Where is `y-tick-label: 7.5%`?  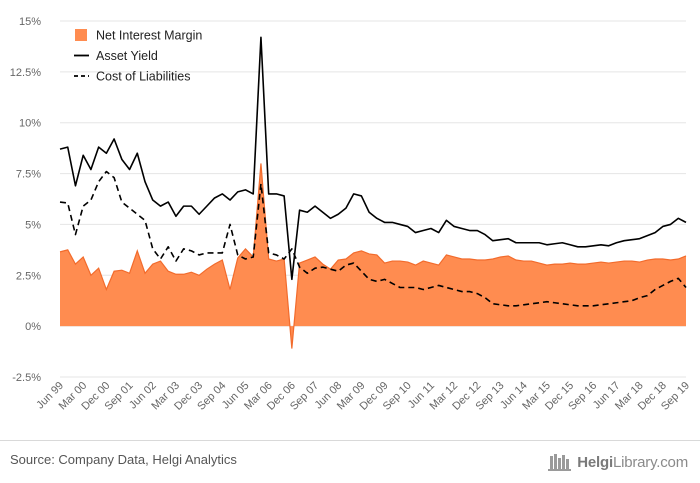 y-tick-label: 7.5% is located at coordinates (28, 175).